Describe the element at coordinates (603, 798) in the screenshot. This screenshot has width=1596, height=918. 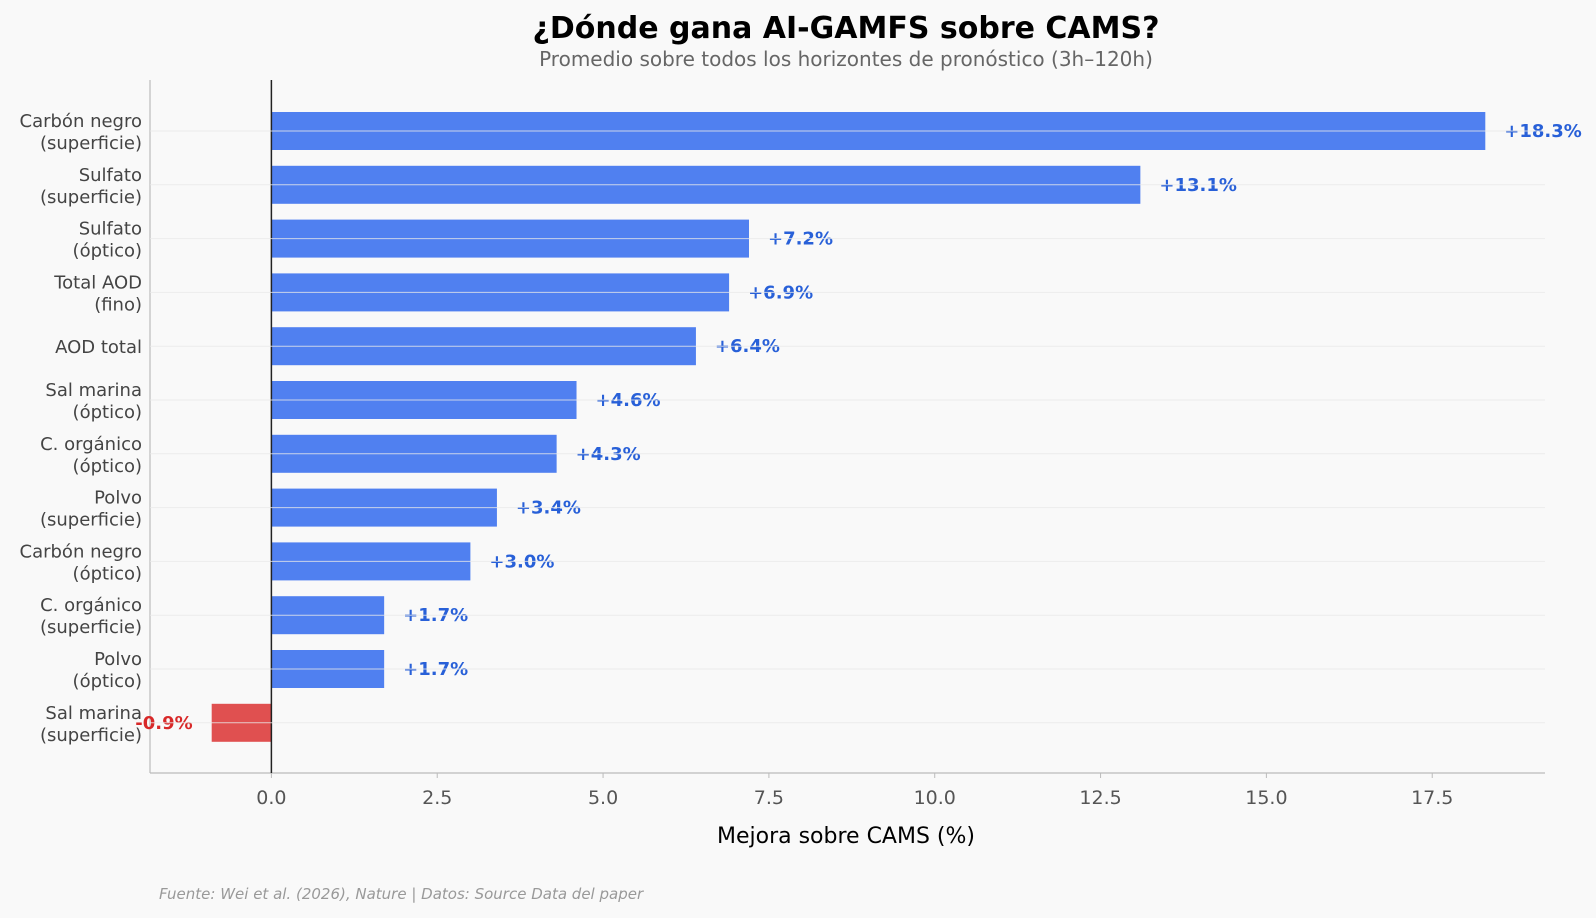
I see `x-tick-label: 5.0` at that location.